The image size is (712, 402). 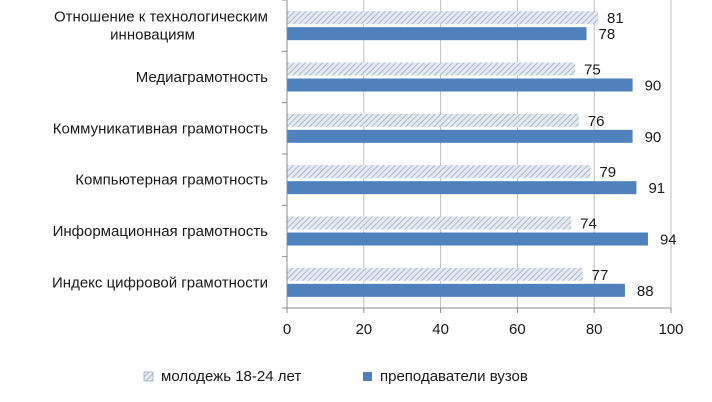 What do you see at coordinates (440, 329) in the screenshot?
I see `x-tick-label: 40` at bounding box center [440, 329].